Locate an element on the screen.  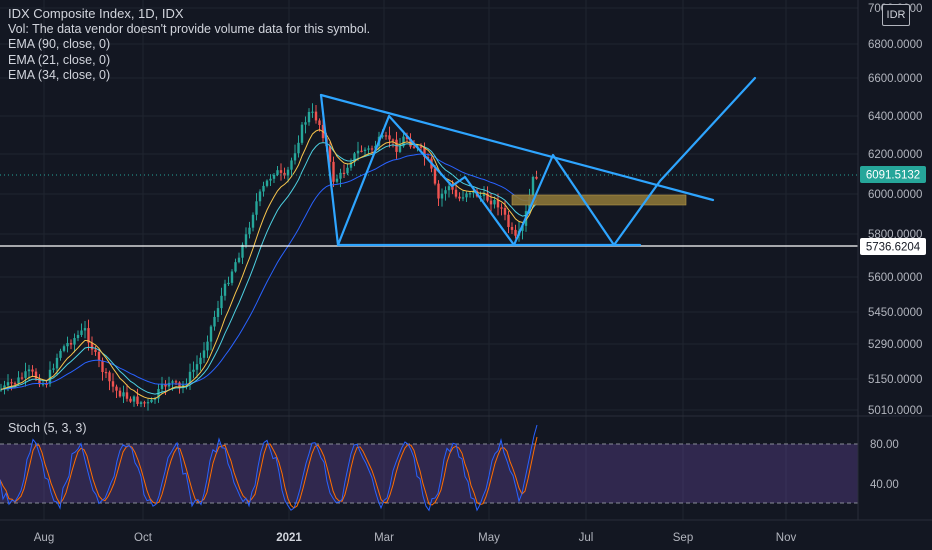
target-zone-rectangle is located at coordinates (599, 200).